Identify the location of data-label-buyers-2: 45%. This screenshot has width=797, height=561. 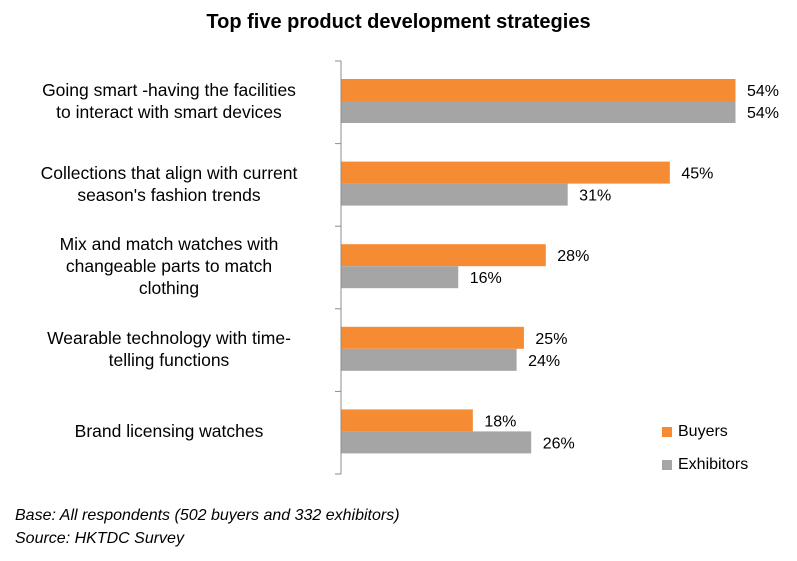
(697, 174).